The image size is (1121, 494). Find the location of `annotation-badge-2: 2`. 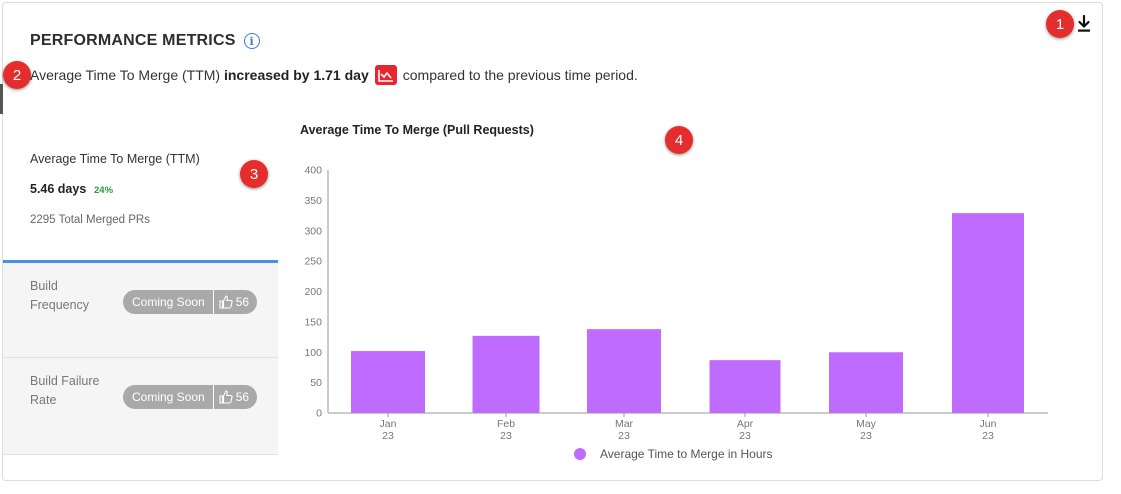

annotation-badge-2: 2 is located at coordinates (17, 75).